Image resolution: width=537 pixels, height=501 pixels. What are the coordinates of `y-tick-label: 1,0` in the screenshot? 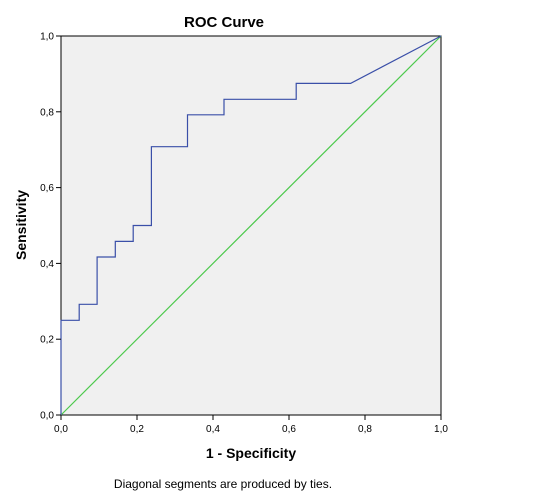 It's located at (47, 37).